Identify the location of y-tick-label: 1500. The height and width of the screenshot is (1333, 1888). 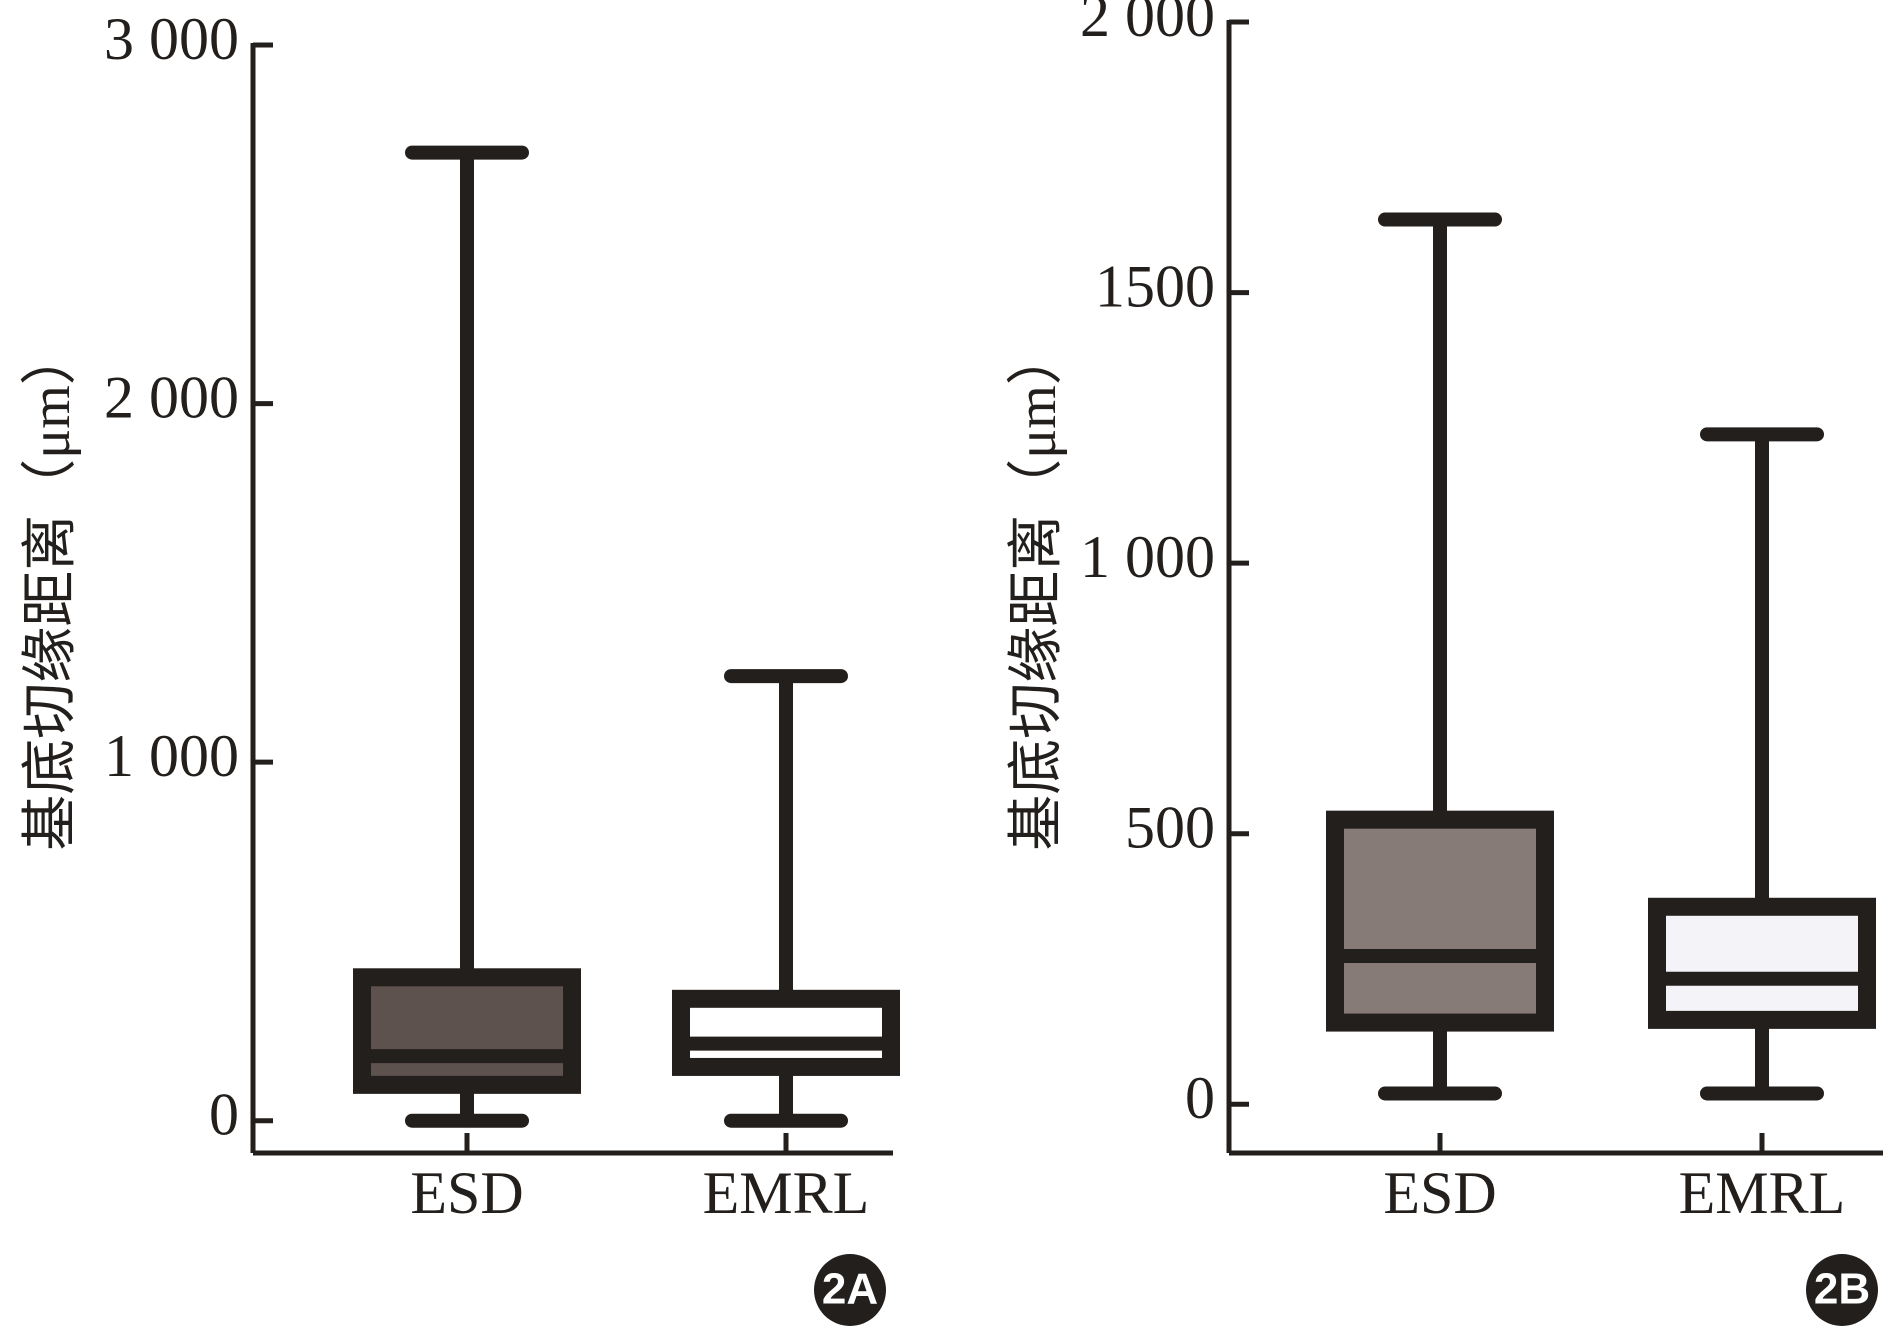
(1155, 286).